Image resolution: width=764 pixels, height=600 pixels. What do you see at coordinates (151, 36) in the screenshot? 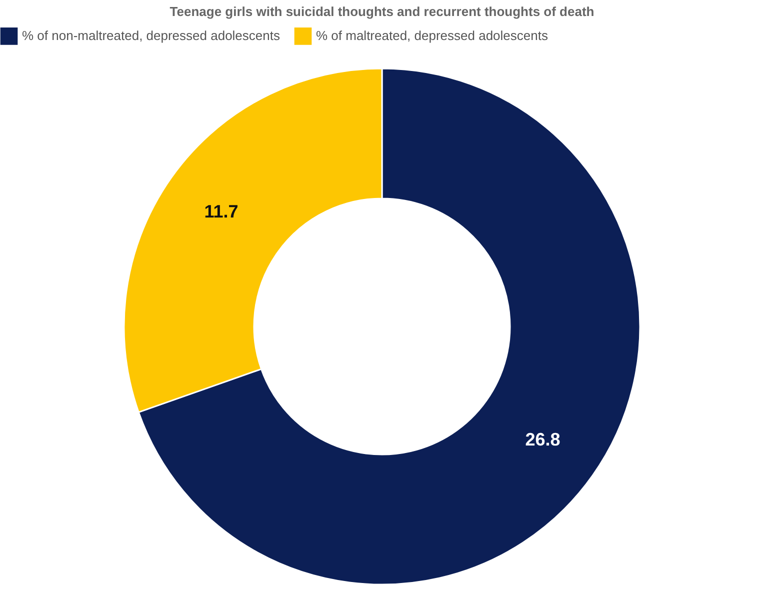
I see `legend-label: % of non-maltreated, depressed adolescents` at bounding box center [151, 36].